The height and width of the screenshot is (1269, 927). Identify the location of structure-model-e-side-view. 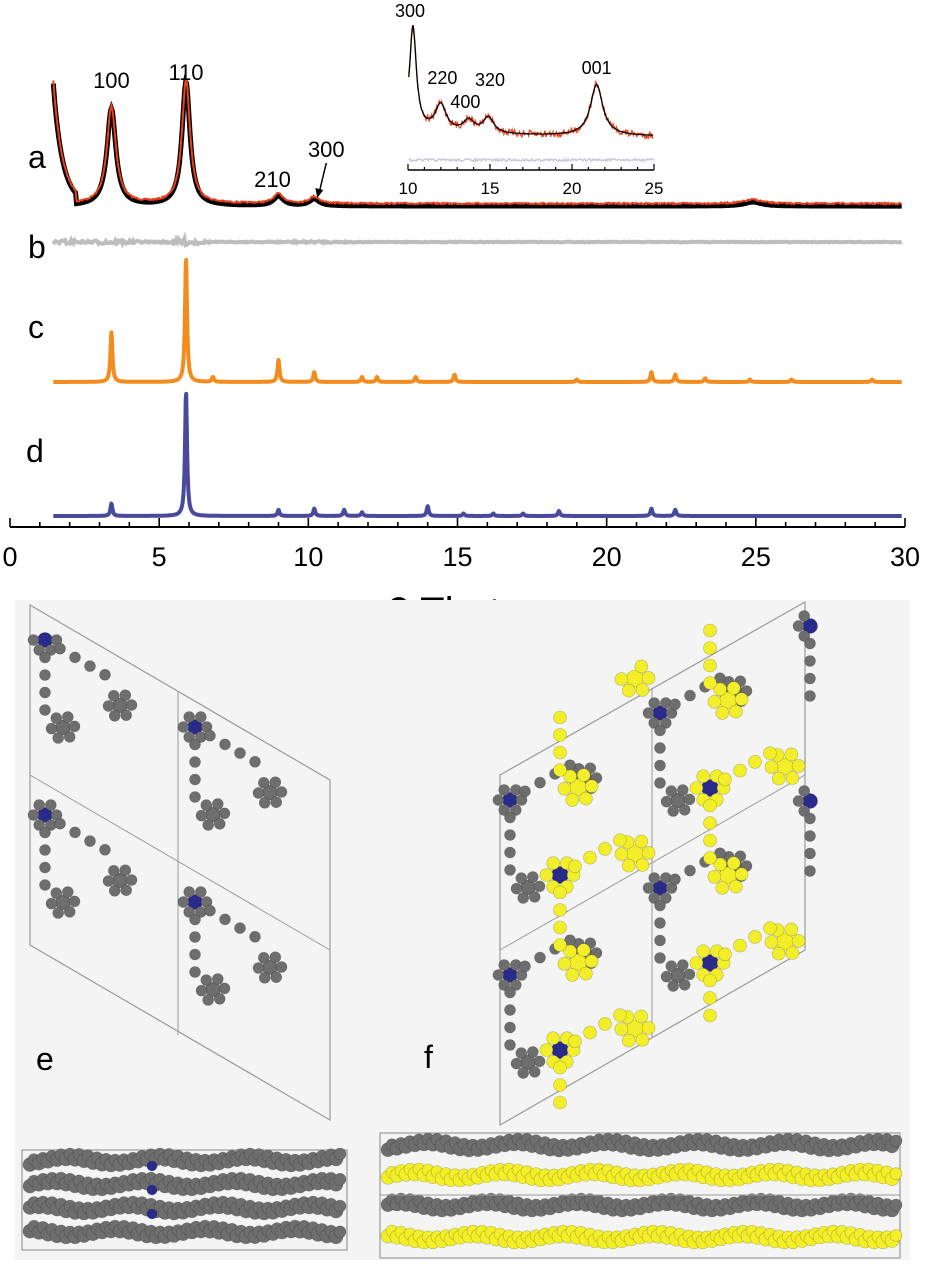
(184, 1199).